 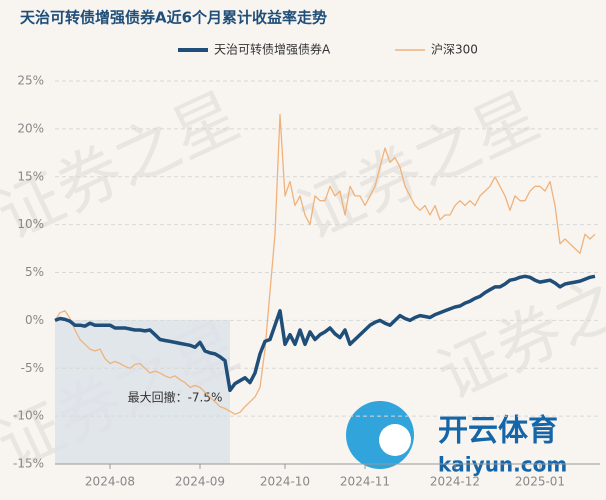 What do you see at coordinates (30, 176) in the screenshot?
I see `y-tick-label: 15%` at bounding box center [30, 176].